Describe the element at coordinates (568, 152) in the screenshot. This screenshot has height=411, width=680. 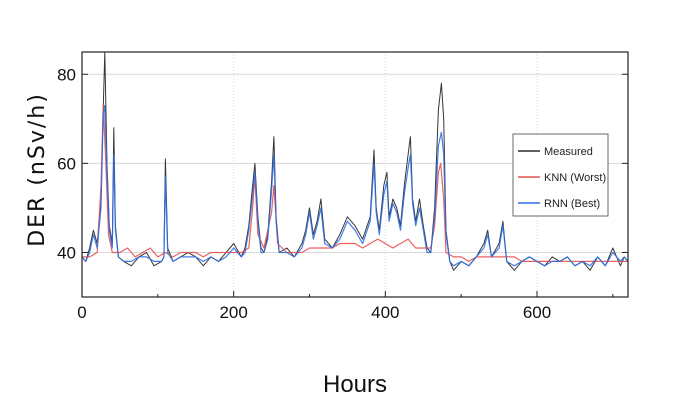
I see `legend-entry: Measured` at that location.